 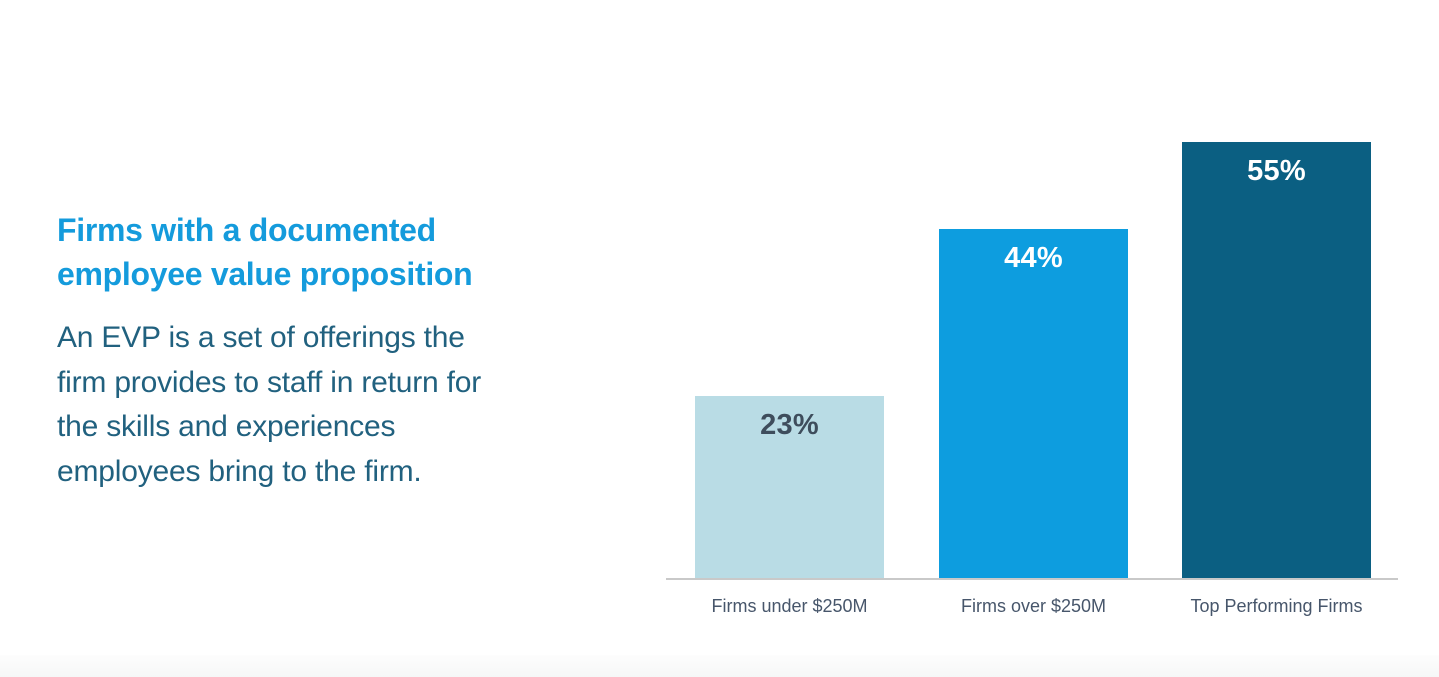 I want to click on x-axis-line, so click(x=1032, y=579).